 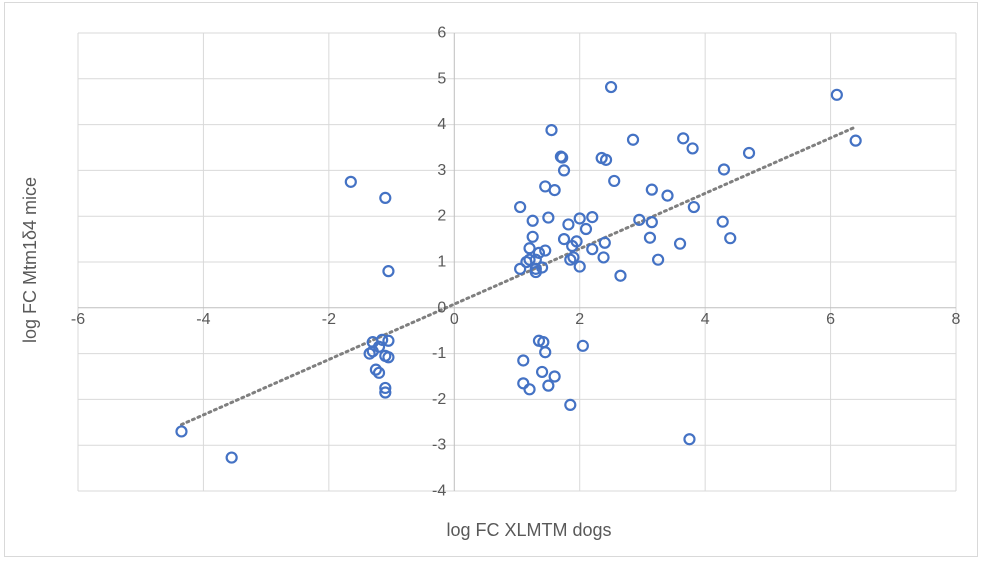 What do you see at coordinates (78, 319) in the screenshot?
I see `x-tick-label: -6` at bounding box center [78, 319].